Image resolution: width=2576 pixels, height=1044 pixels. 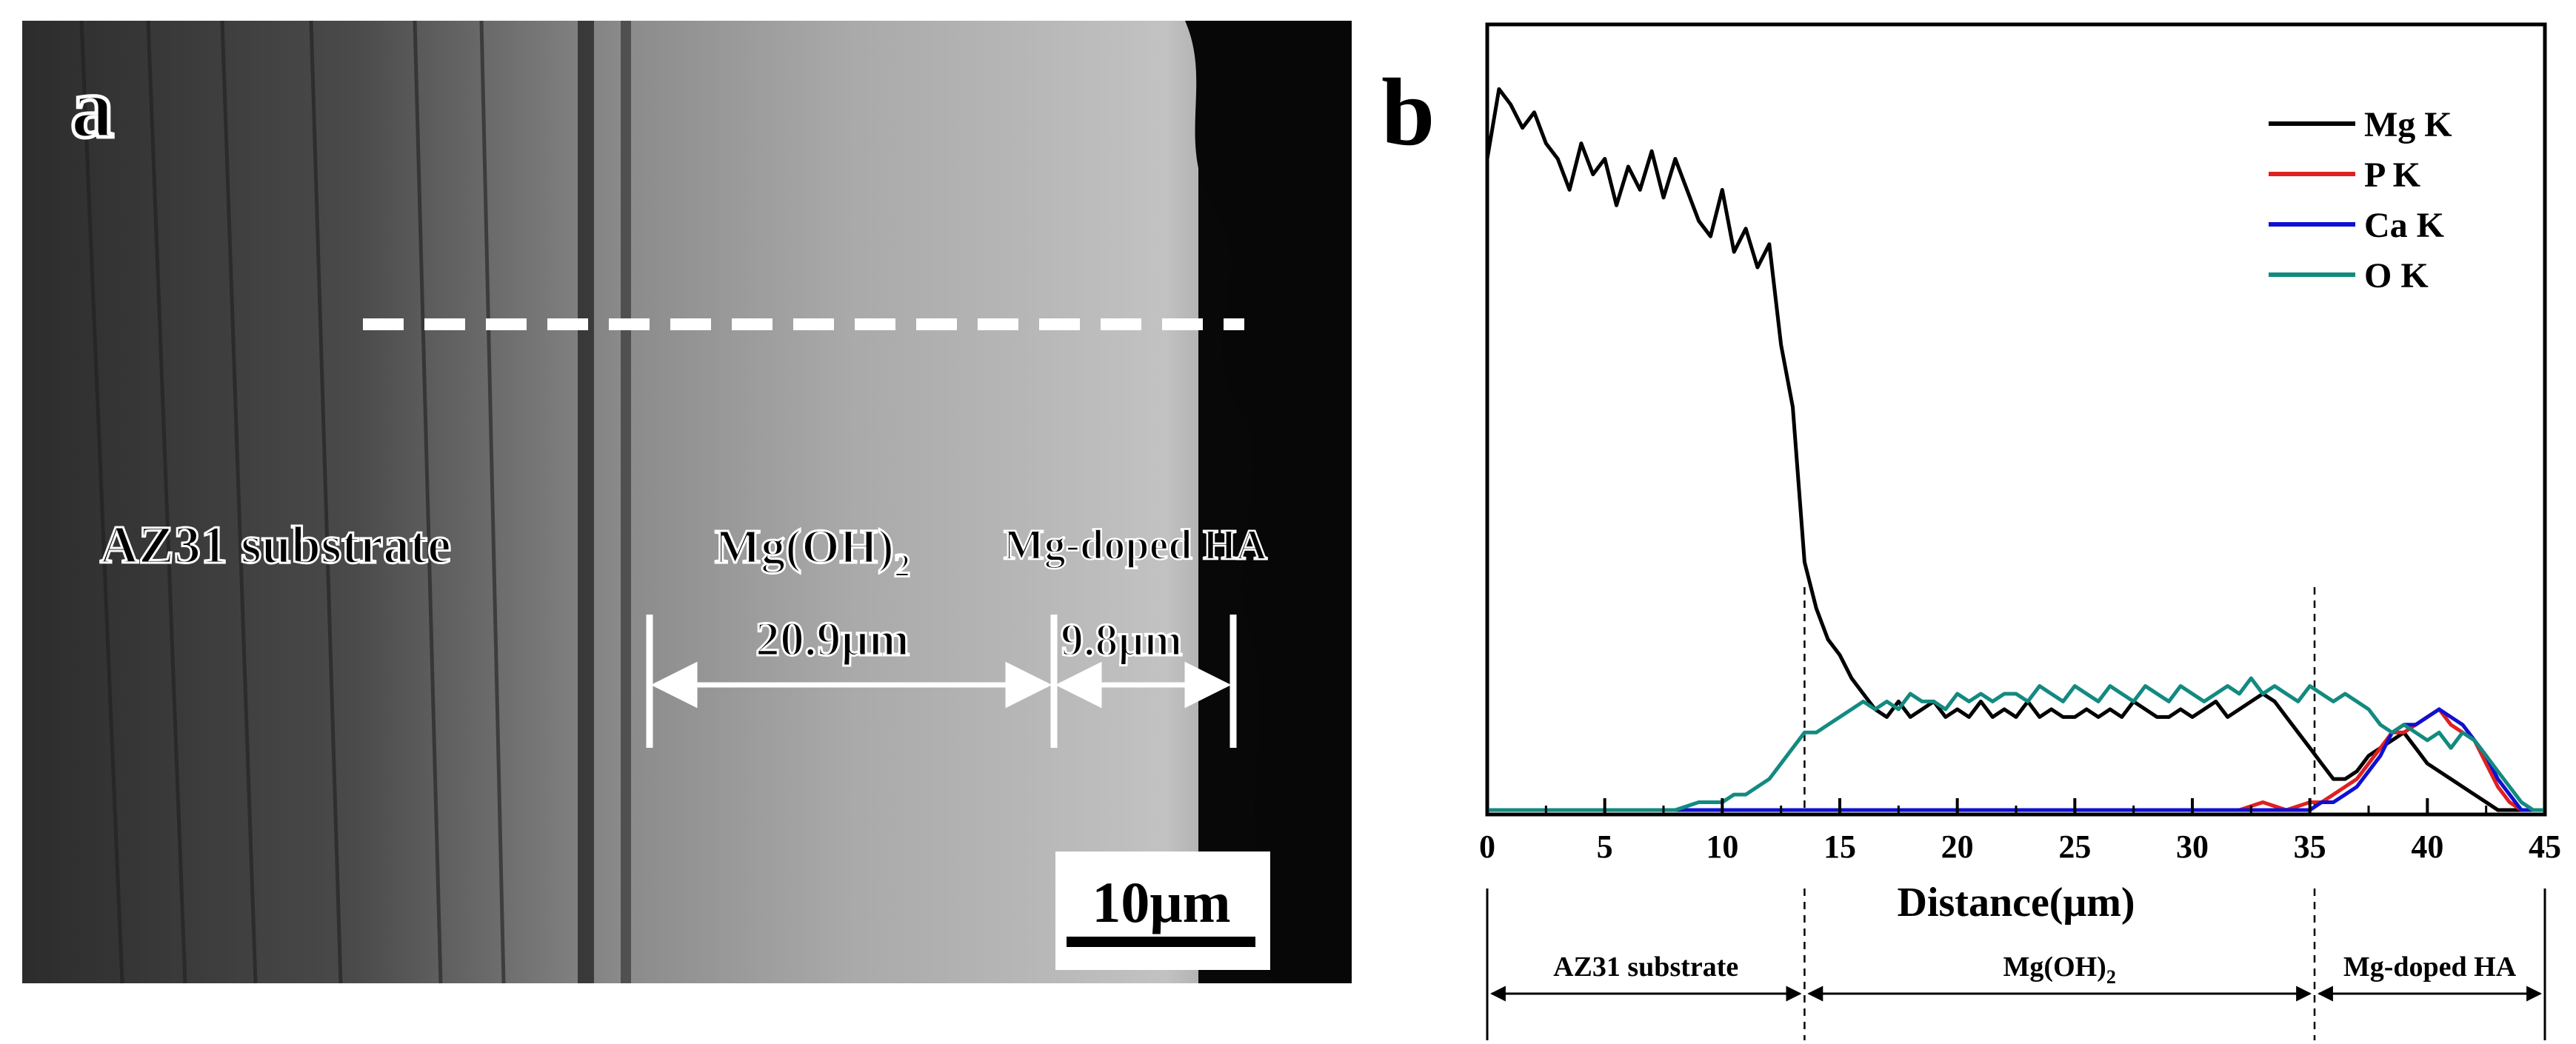 I want to click on x-axis-label: Distance(μm), so click(x=2016, y=903).